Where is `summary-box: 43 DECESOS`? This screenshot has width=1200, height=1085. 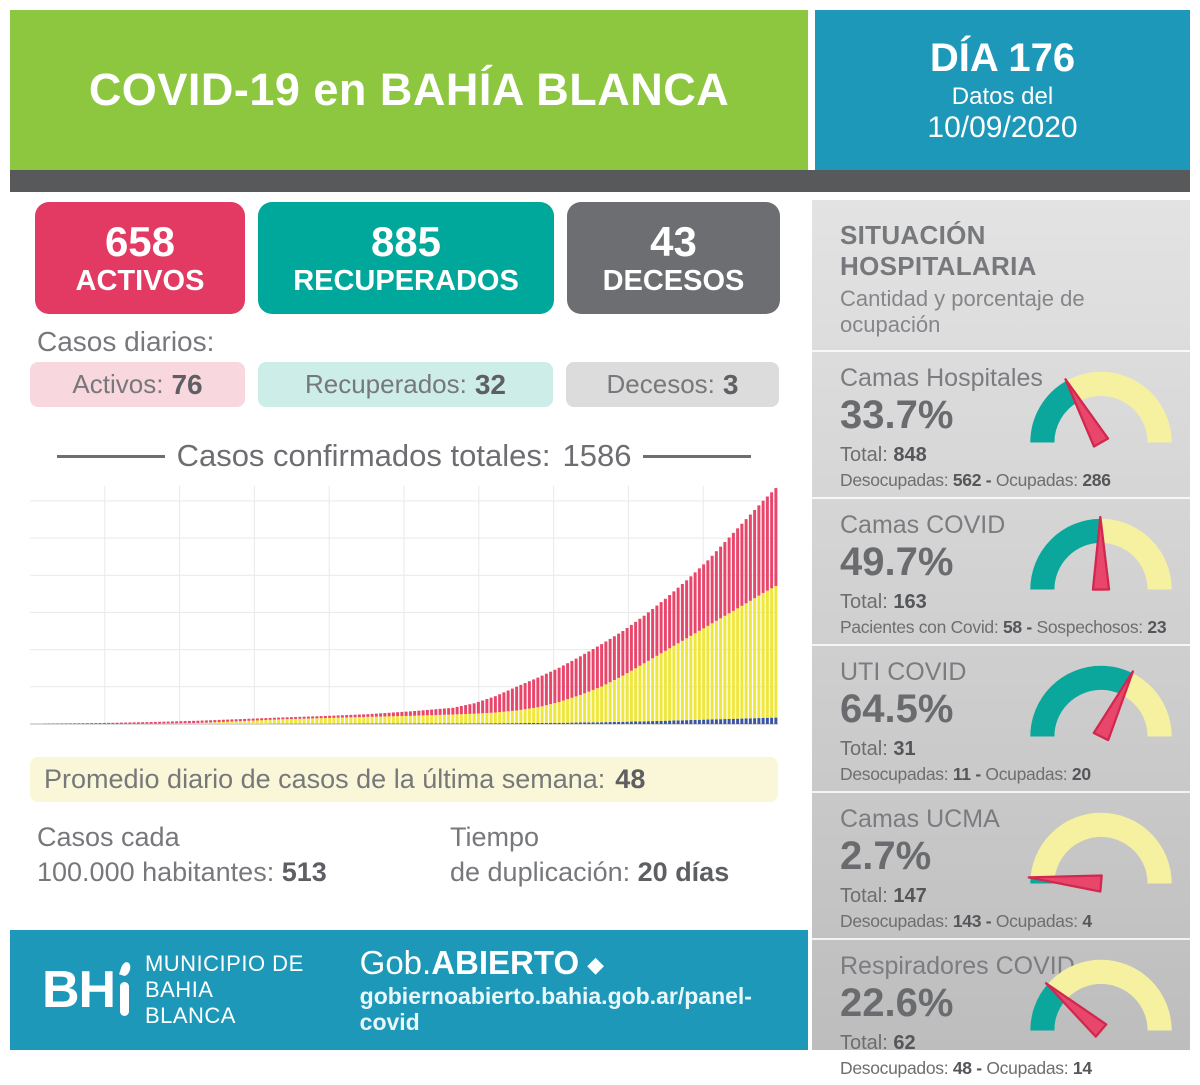 summary-box: 43 DECESOS is located at coordinates (673, 258).